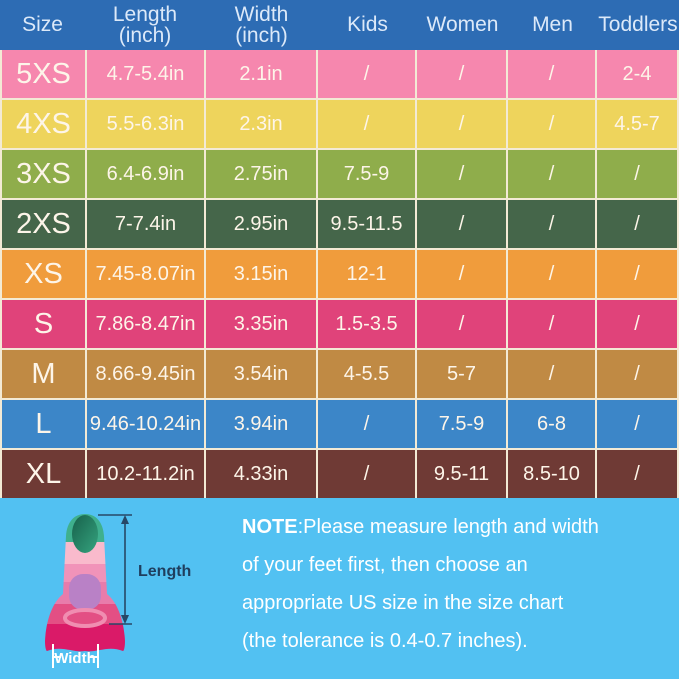 The height and width of the screenshot is (679, 679). Describe the element at coordinates (145, 474) in the screenshot. I see `cell-length: 10.2-11.2in` at that location.